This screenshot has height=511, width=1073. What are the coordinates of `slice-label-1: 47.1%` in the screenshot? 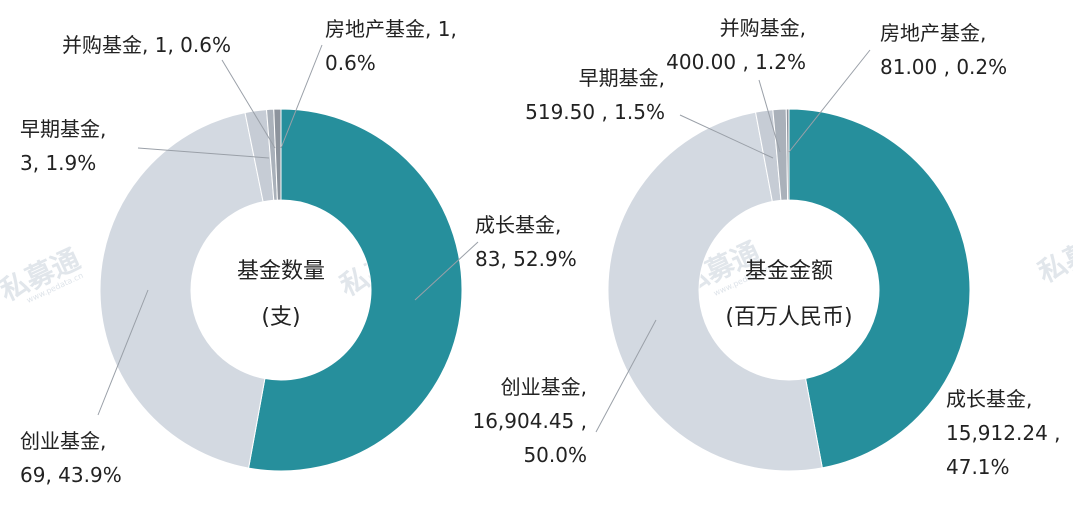 It's located at (978, 467).